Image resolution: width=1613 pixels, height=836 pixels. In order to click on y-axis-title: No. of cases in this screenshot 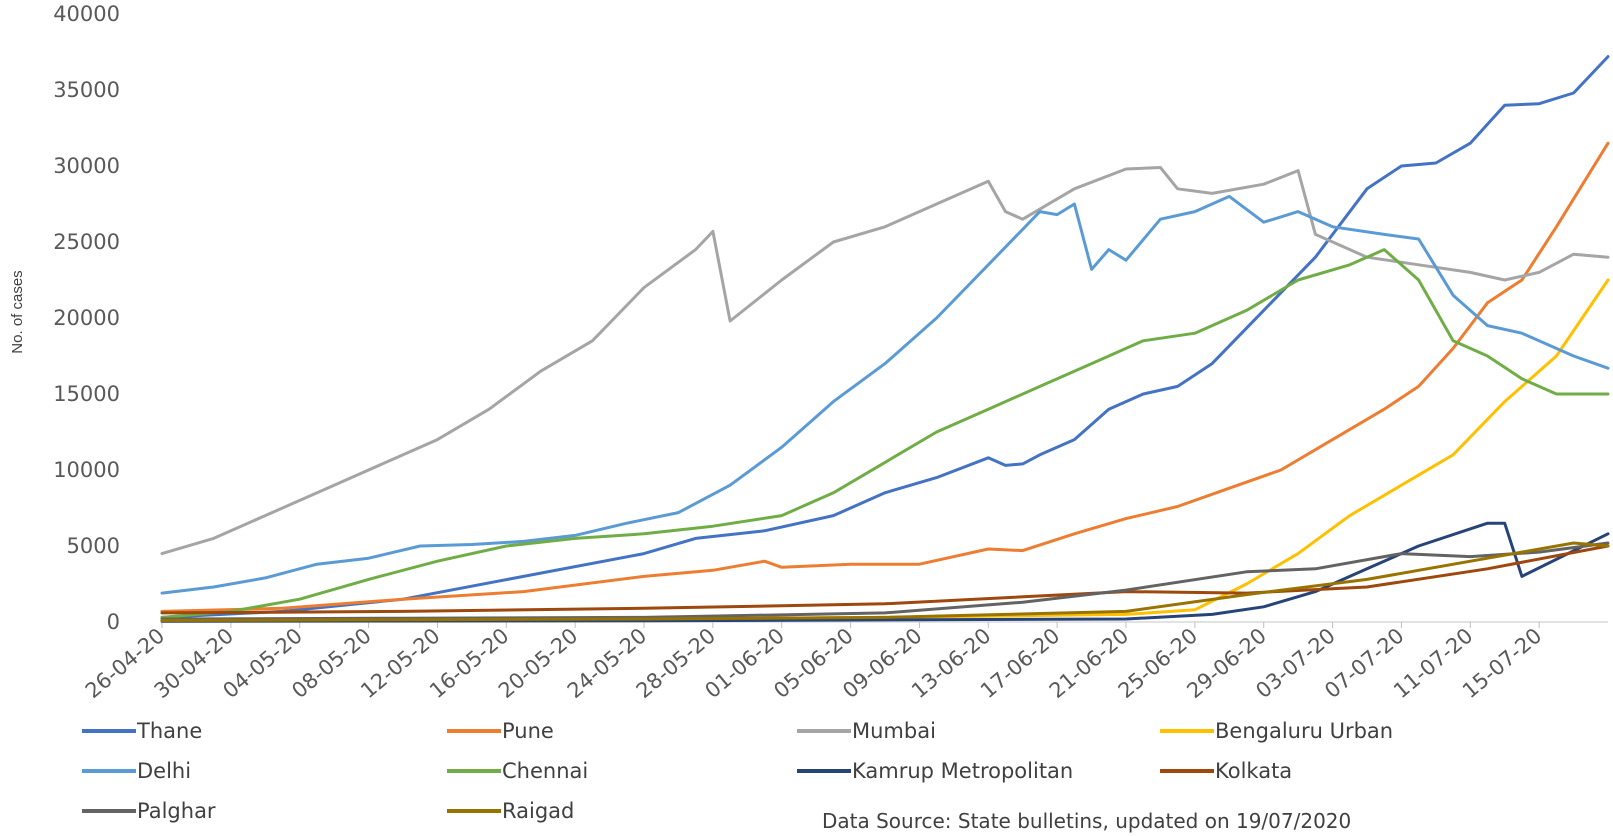, I will do `click(17, 311)`.